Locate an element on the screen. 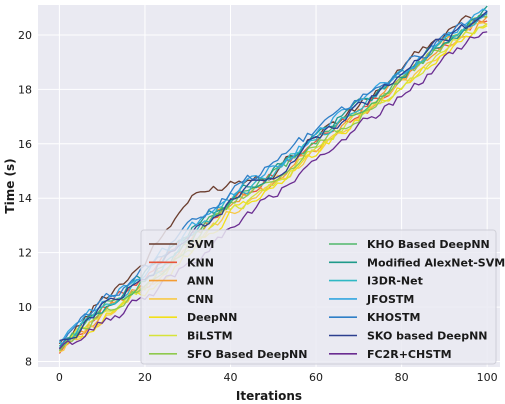 This screenshot has height=404, width=505. legend-label: FC2R+CHSTM is located at coordinates (409, 354).